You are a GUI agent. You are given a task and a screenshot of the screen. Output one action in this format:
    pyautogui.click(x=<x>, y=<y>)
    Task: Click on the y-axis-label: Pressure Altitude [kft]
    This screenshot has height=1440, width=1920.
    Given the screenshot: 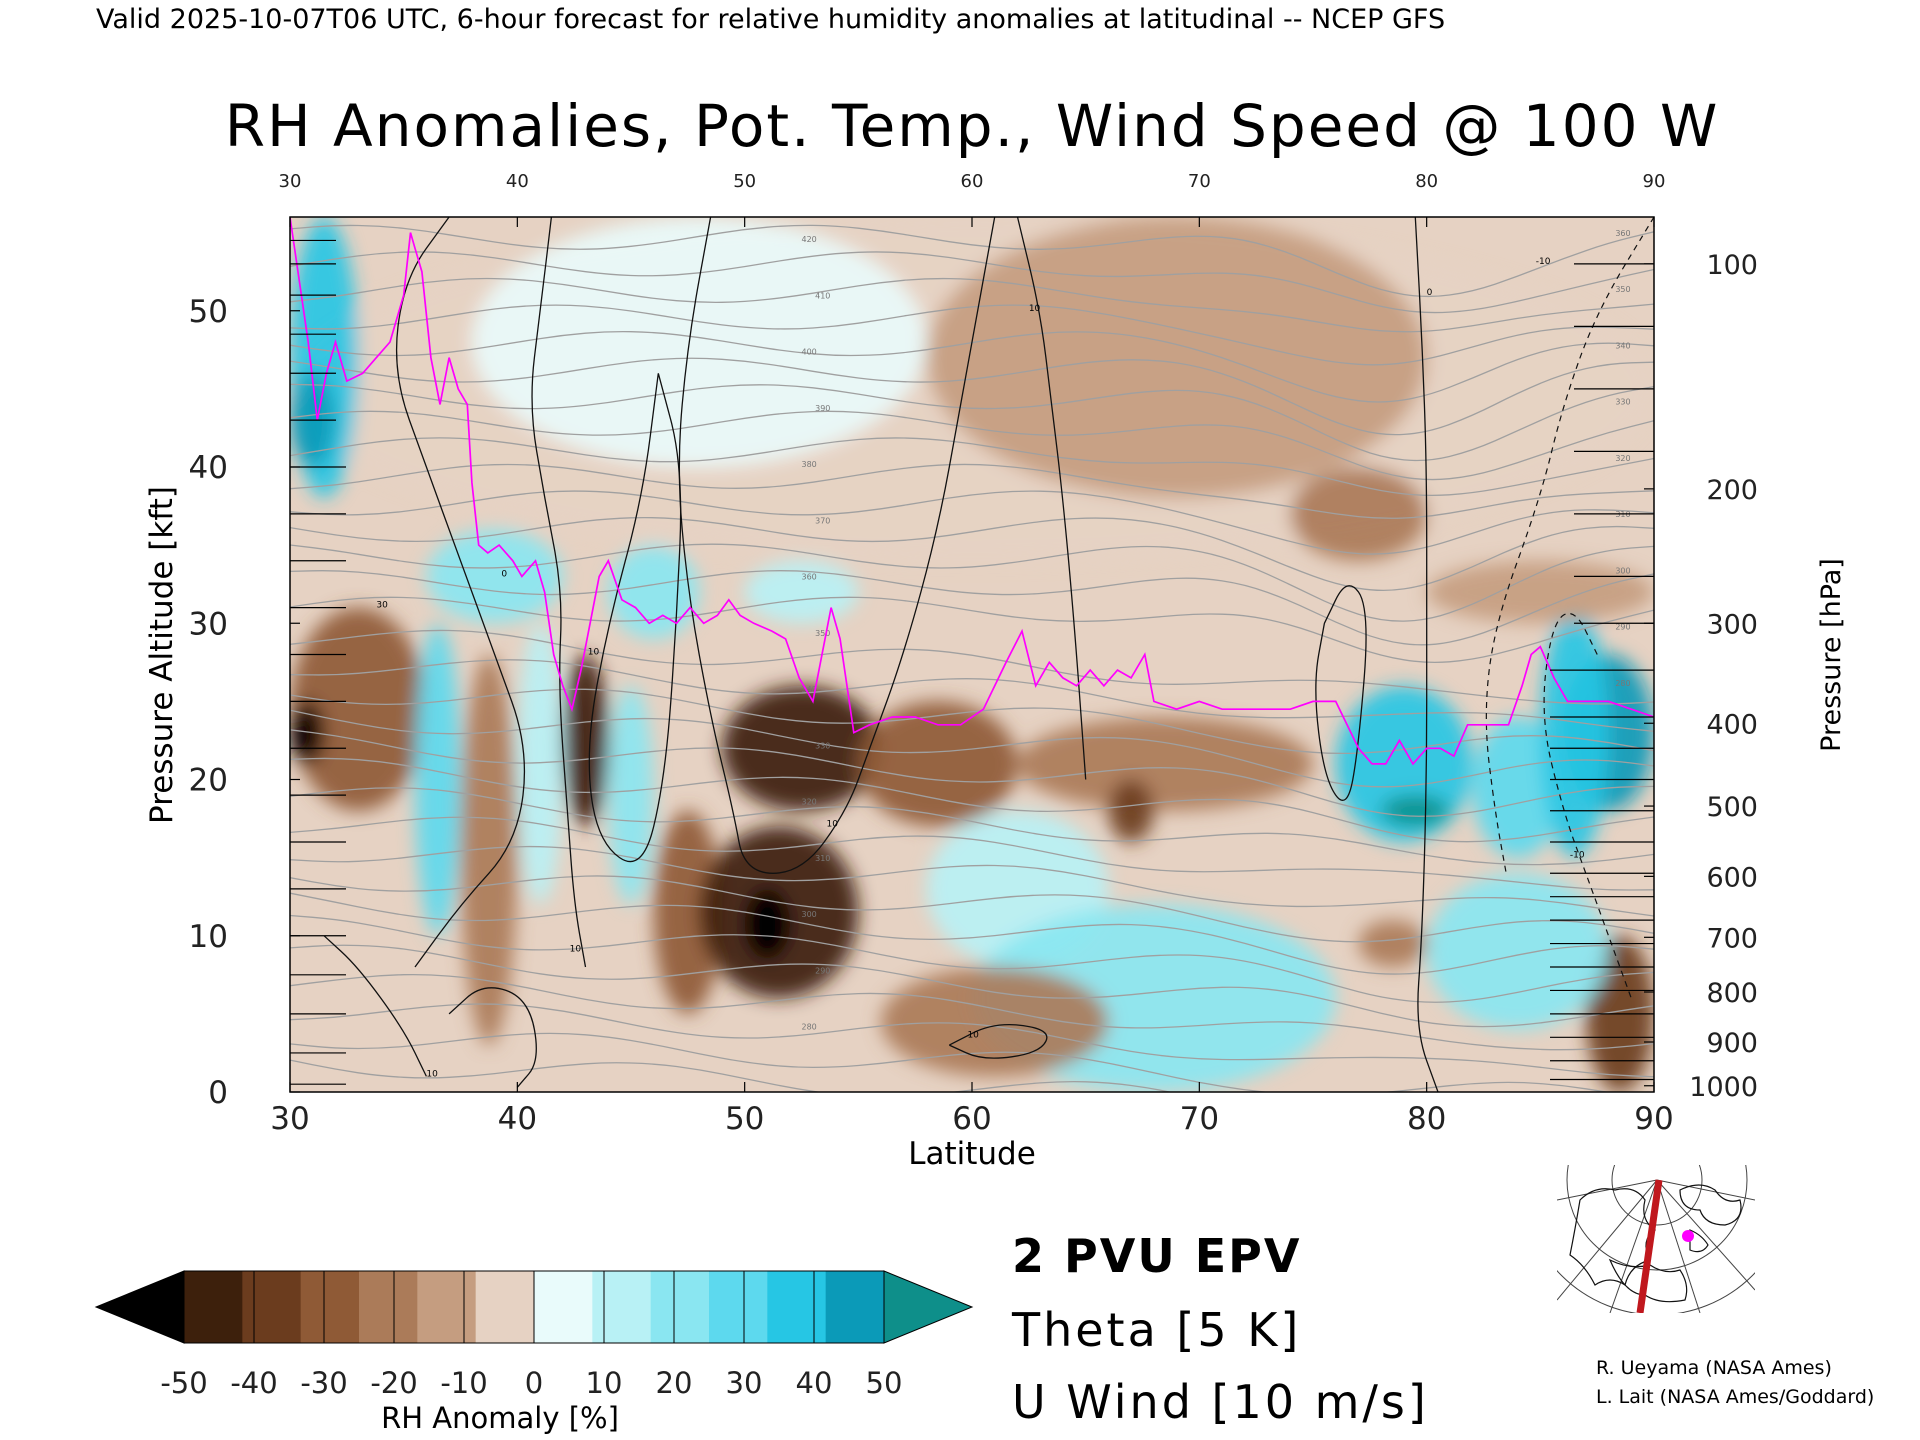 What is the action you would take?
    pyautogui.click(x=162, y=655)
    